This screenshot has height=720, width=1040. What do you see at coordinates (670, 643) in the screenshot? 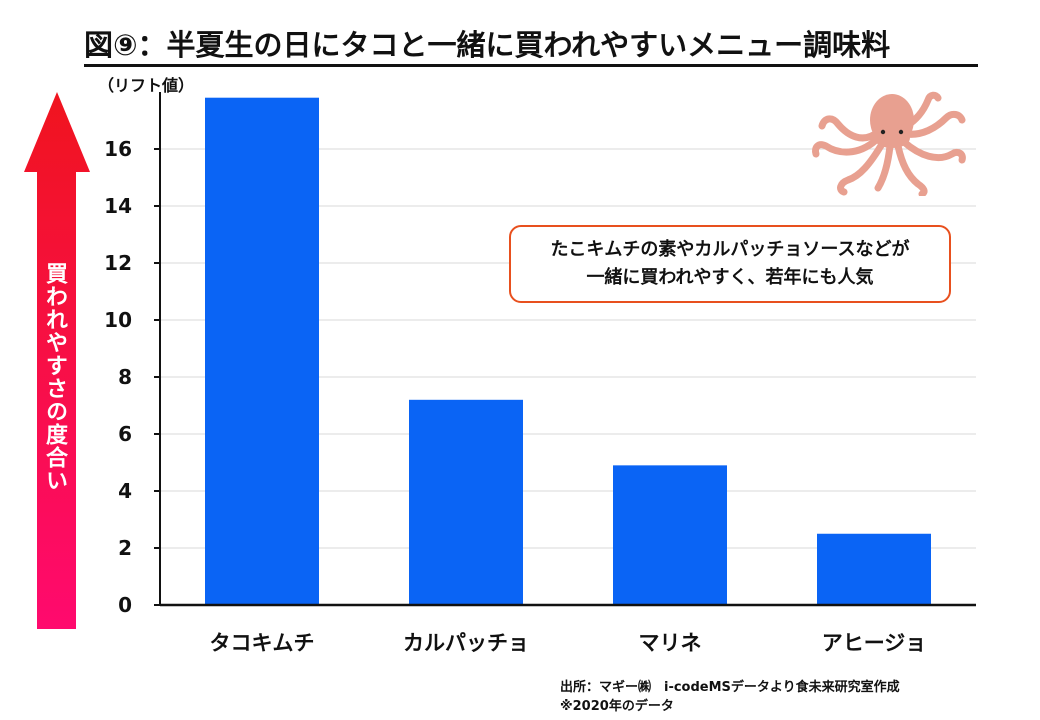
I see `x-category-label: マリネ` at bounding box center [670, 643].